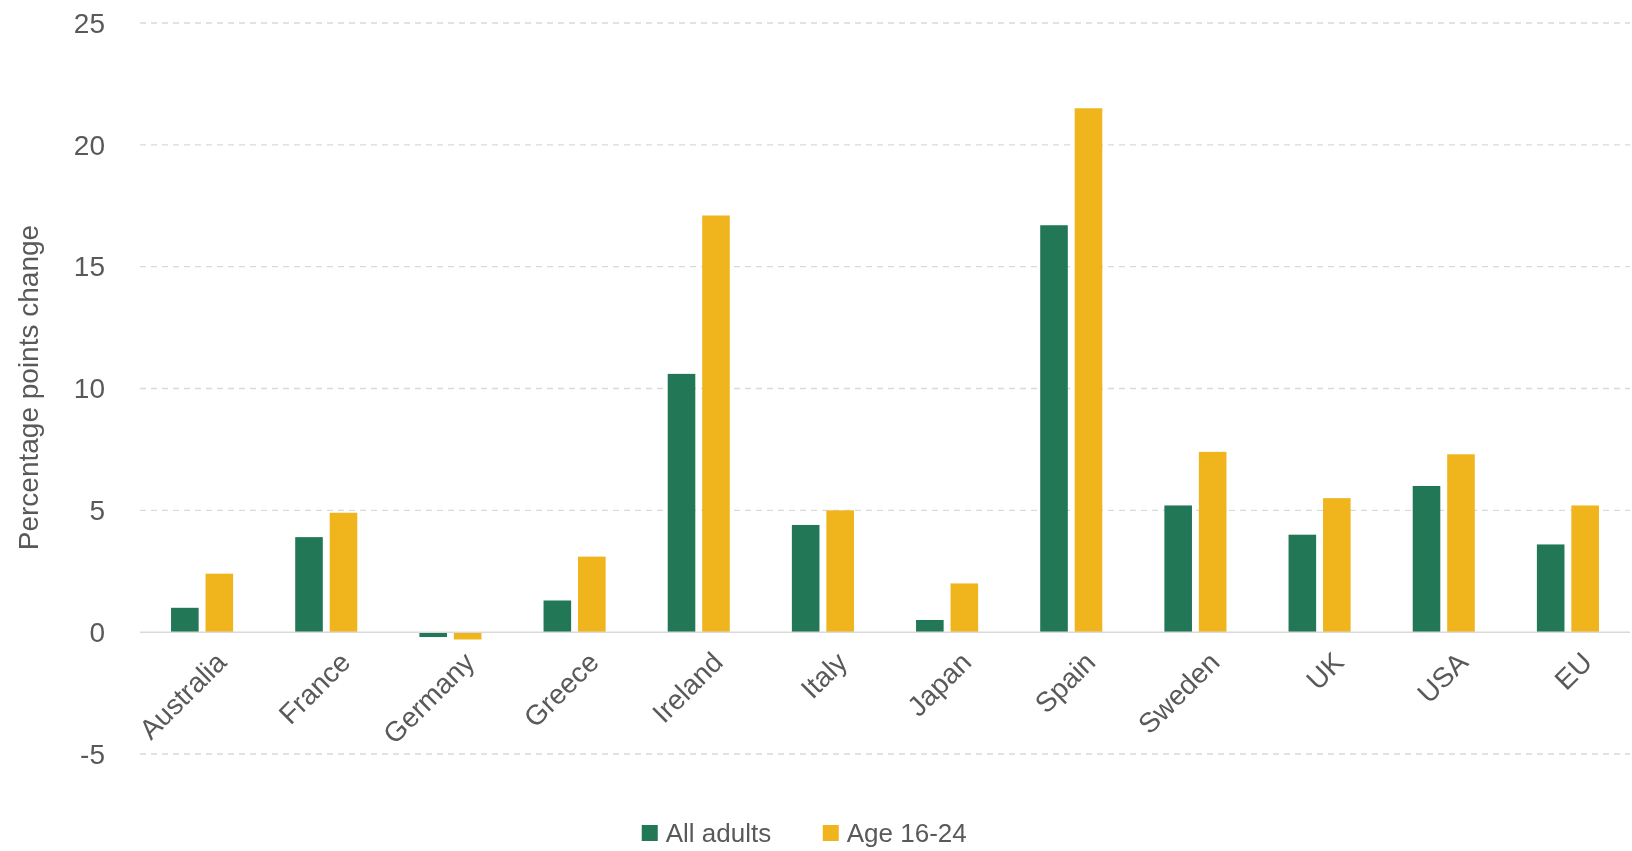  What do you see at coordinates (89, 389) in the screenshot?
I see `y-tick-label: 10` at bounding box center [89, 389].